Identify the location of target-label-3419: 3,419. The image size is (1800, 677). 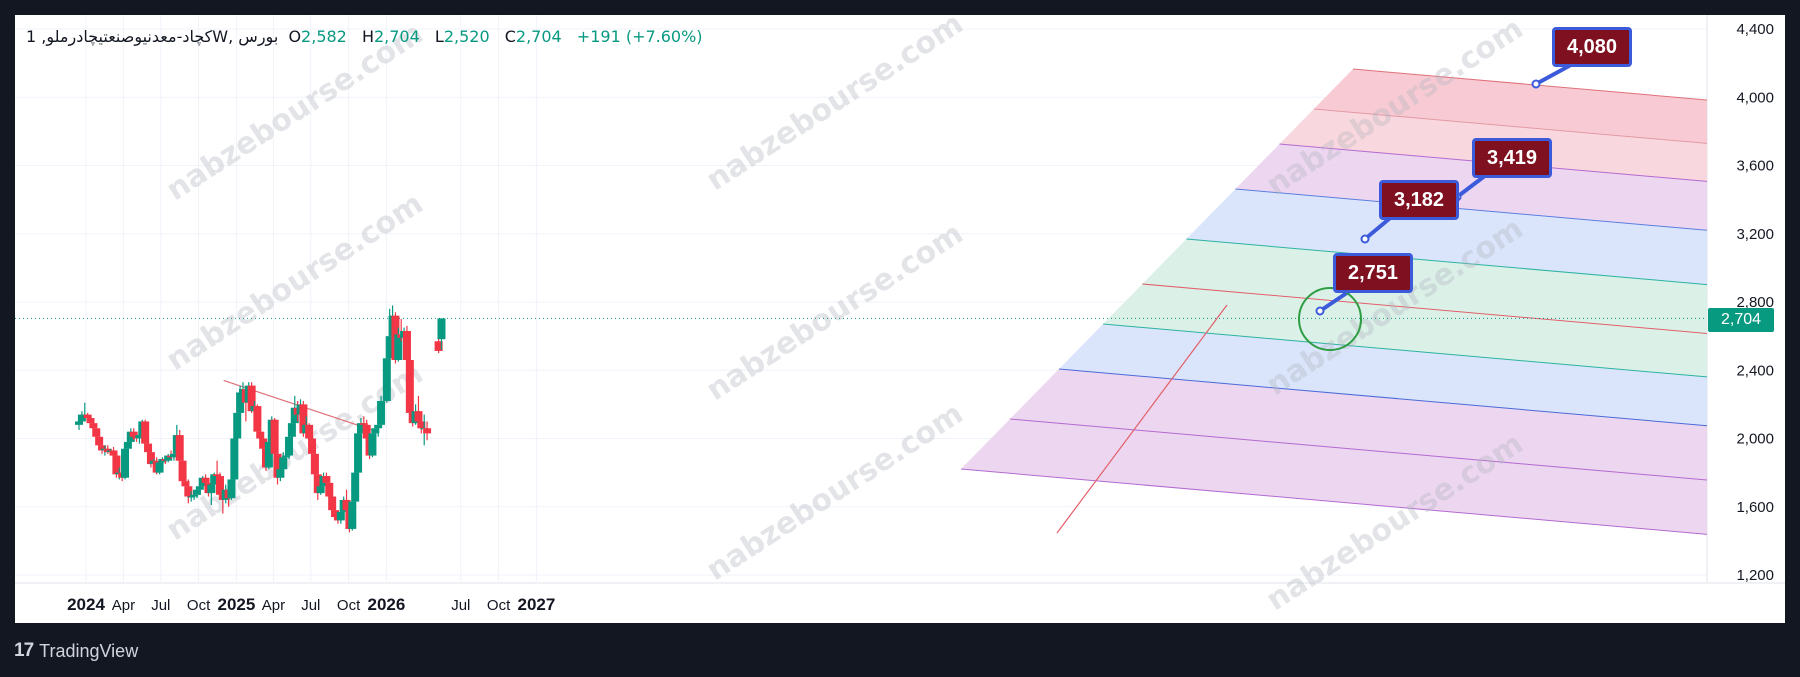
(1512, 158).